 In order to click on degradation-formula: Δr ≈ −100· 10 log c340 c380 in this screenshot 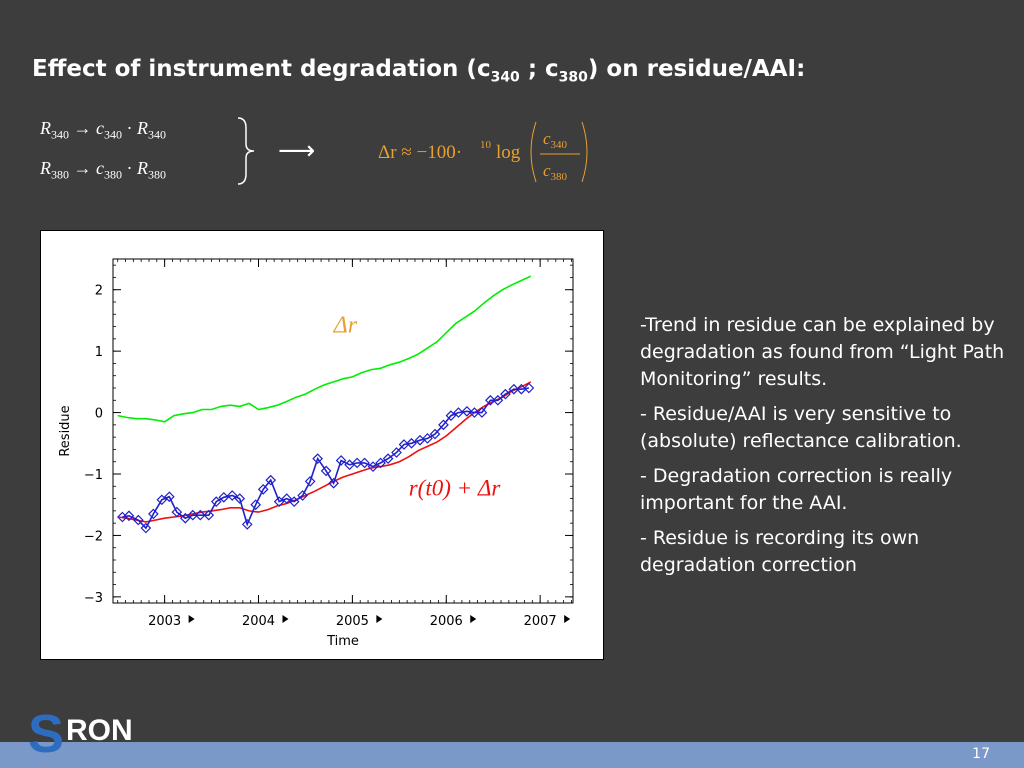, I will do `click(486, 155)`.